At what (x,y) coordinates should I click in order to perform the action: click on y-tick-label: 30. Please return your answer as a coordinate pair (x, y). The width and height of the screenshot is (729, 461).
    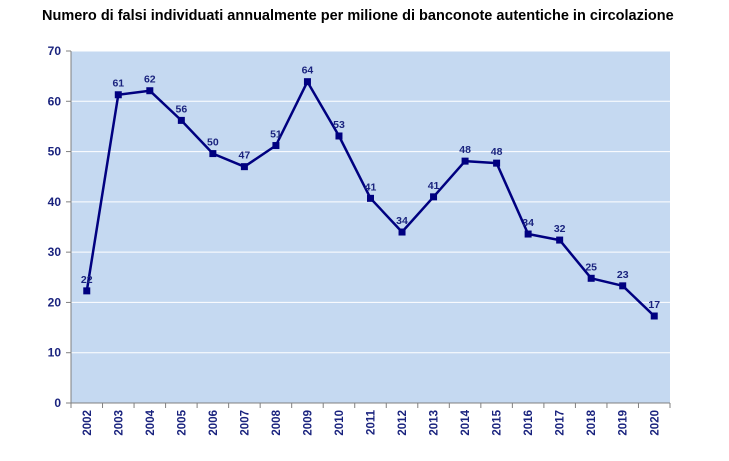
    Looking at the image, I should click on (55, 252).